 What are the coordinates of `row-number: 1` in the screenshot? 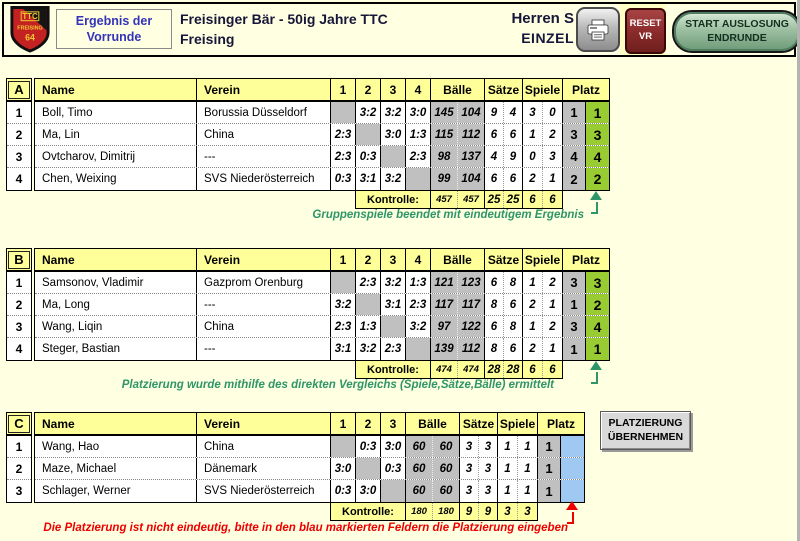 It's located at (19, 447).